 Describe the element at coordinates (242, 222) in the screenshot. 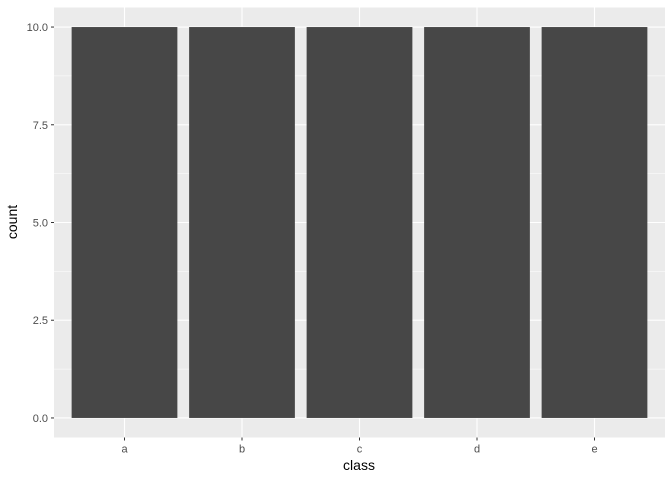

I see `bar-b` at that location.